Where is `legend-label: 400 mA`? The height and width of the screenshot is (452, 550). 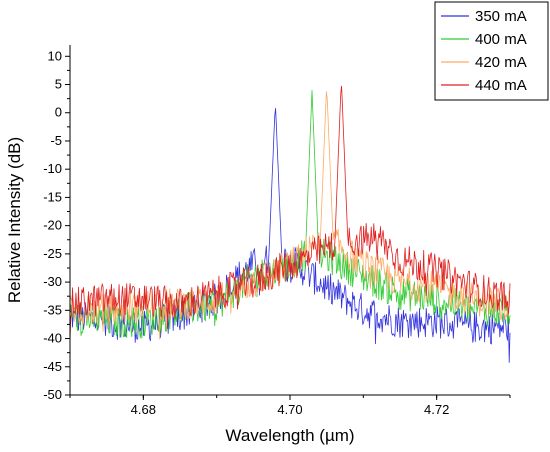
legend-label: 400 mA is located at coordinates (501, 39).